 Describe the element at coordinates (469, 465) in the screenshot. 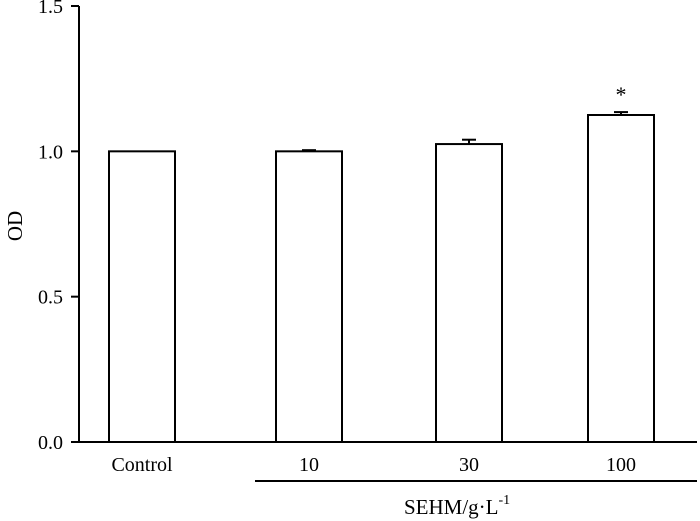

I see `x-tick-label: 30` at that location.